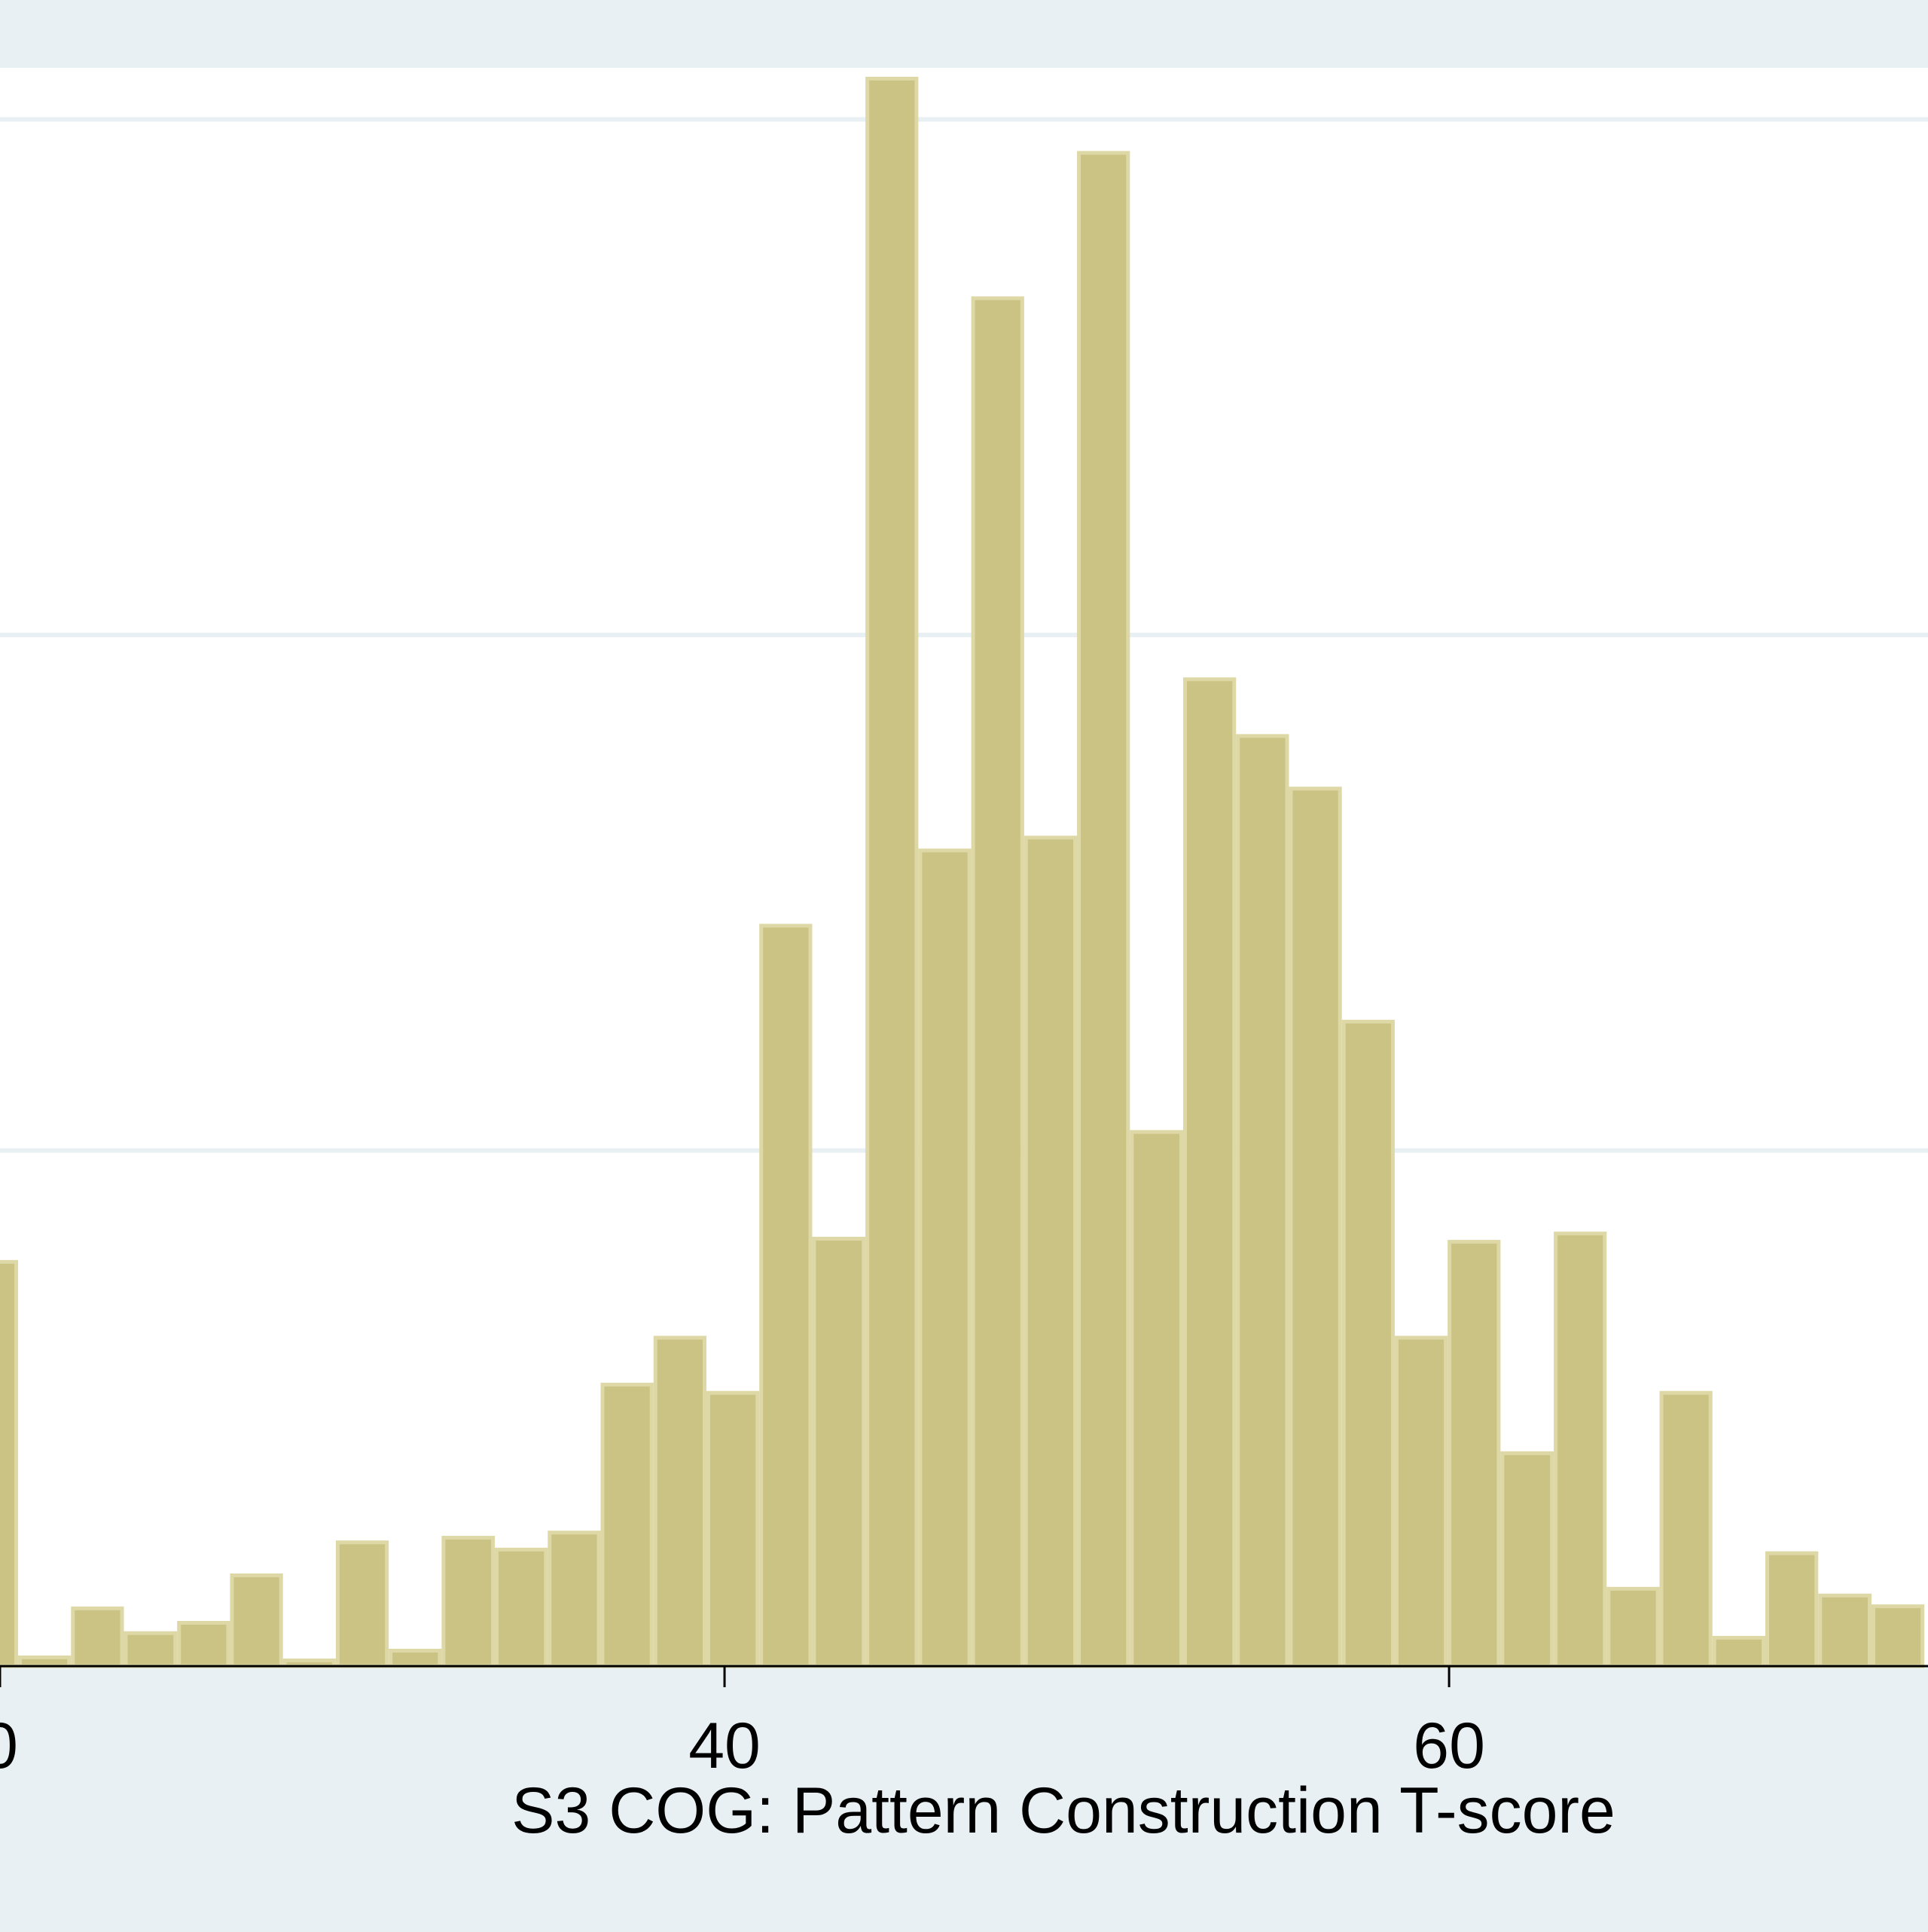 This screenshot has height=1932, width=1928. What do you see at coordinates (9, 1746) in the screenshot?
I see `x-tick-label: 0` at bounding box center [9, 1746].